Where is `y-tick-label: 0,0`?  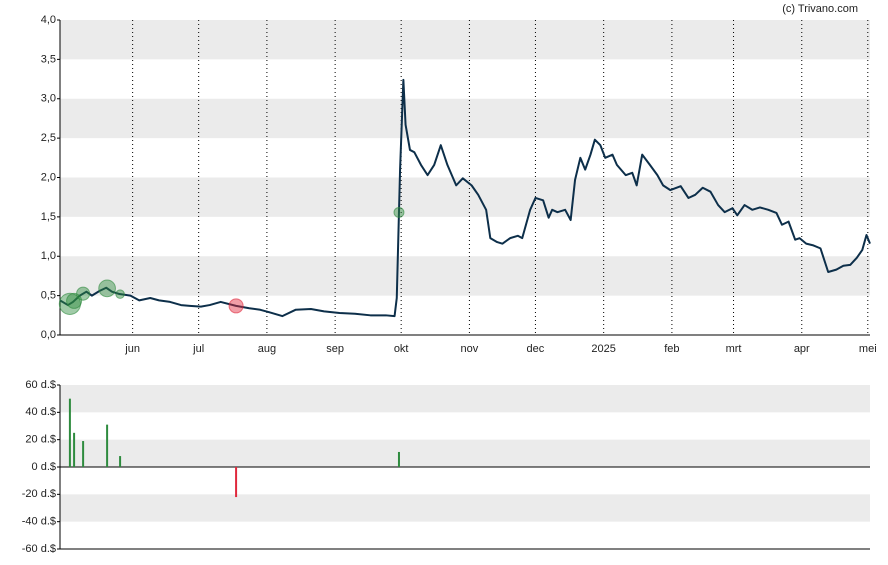
y-tick-label: 0,0 is located at coordinates (48, 335).